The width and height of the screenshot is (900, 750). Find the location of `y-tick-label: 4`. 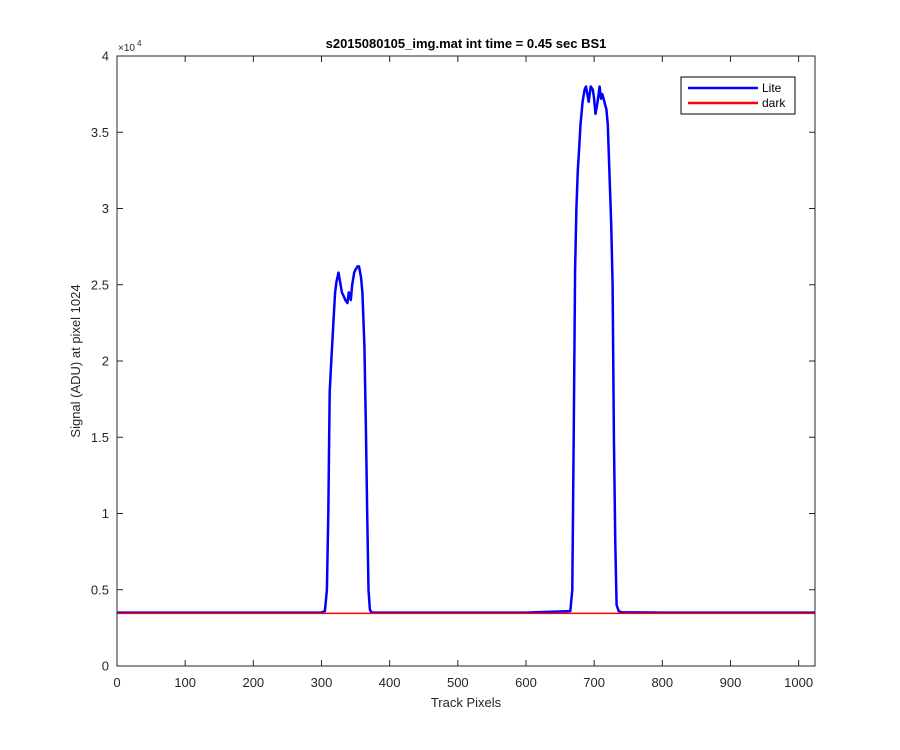

y-tick-label: 4 is located at coordinates (105, 56).